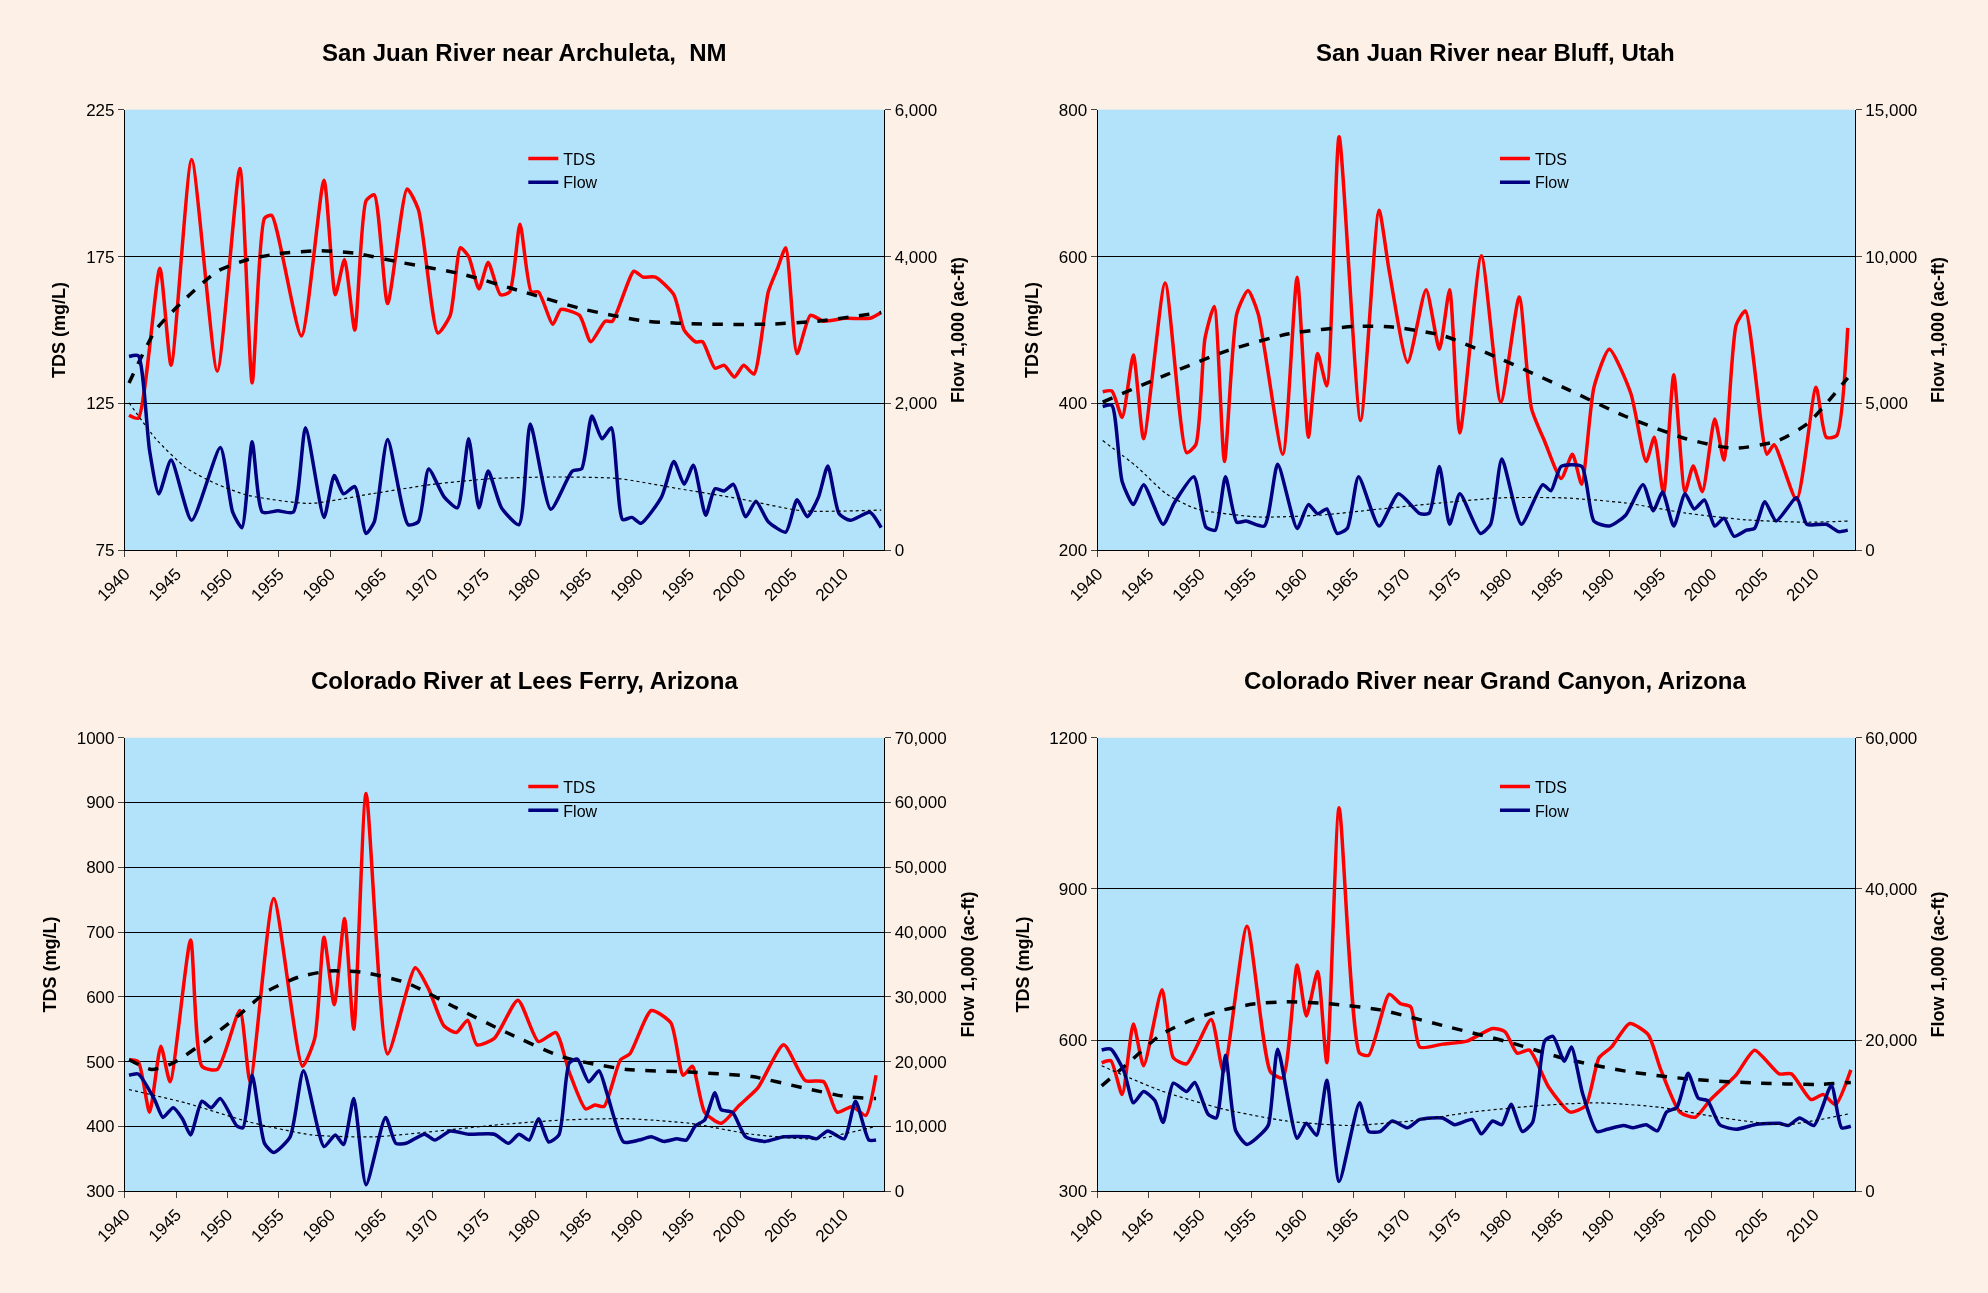  Describe the element at coordinates (100, 404) in the screenshot. I see `y-tick-label: 125` at that location.